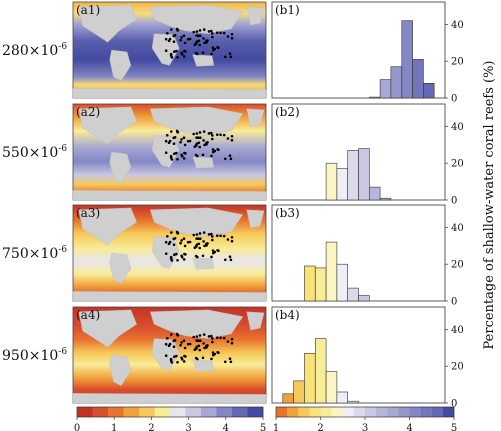  I want to click on colorbar-tick-label: 3, so click(188, 427).